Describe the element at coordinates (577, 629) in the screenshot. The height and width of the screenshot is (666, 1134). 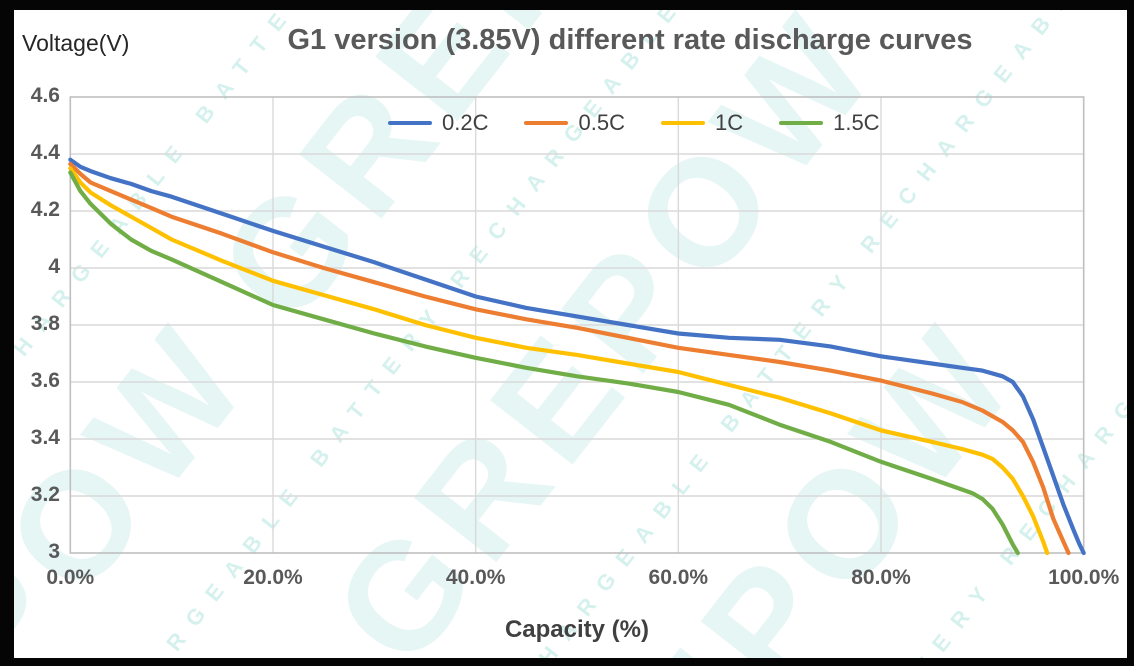
I see `x-axis-title: Capacity (%)` at that location.